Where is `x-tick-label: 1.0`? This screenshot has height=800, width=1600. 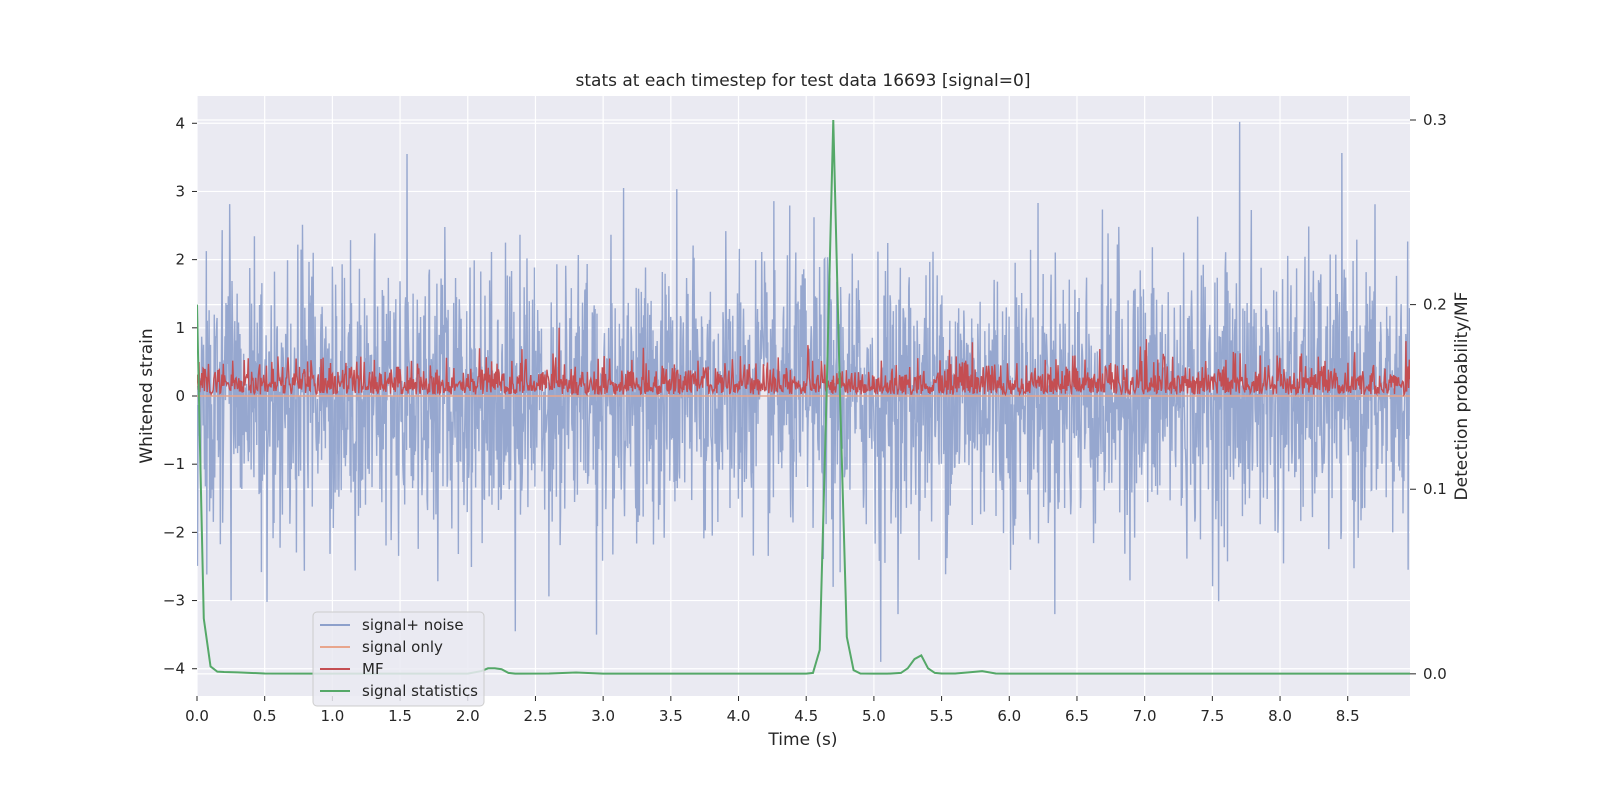
x-tick-label: 1.0 is located at coordinates (332, 716).